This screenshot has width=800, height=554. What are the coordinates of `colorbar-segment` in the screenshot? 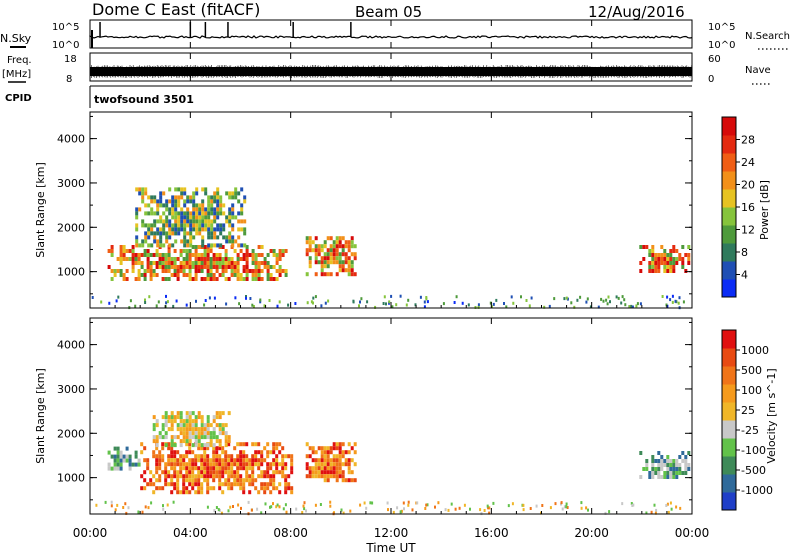 It's located at (729, 411).